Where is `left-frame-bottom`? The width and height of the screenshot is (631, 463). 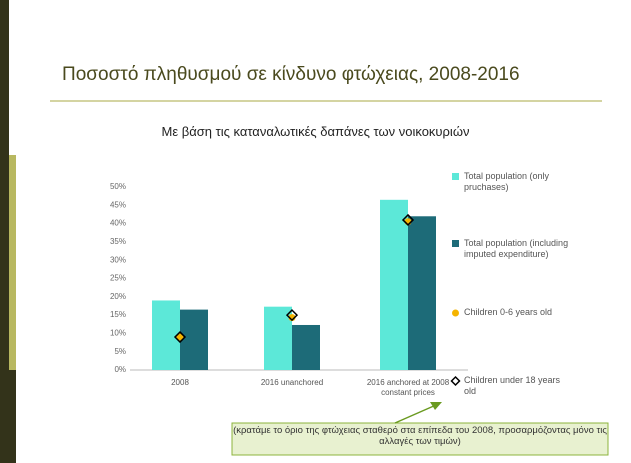
left-frame-bottom is located at coordinates (12, 416).